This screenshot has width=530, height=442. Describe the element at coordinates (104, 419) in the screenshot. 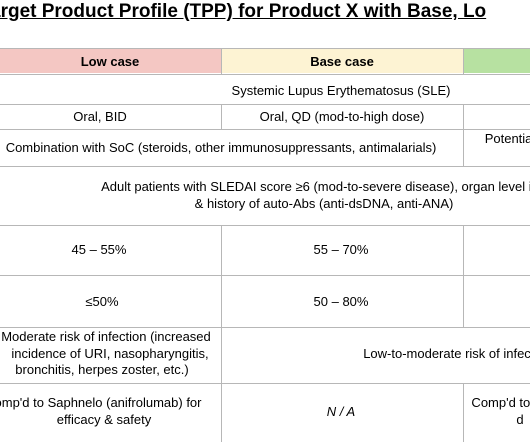

I see `cell-text: efficacy & safety` at that location.